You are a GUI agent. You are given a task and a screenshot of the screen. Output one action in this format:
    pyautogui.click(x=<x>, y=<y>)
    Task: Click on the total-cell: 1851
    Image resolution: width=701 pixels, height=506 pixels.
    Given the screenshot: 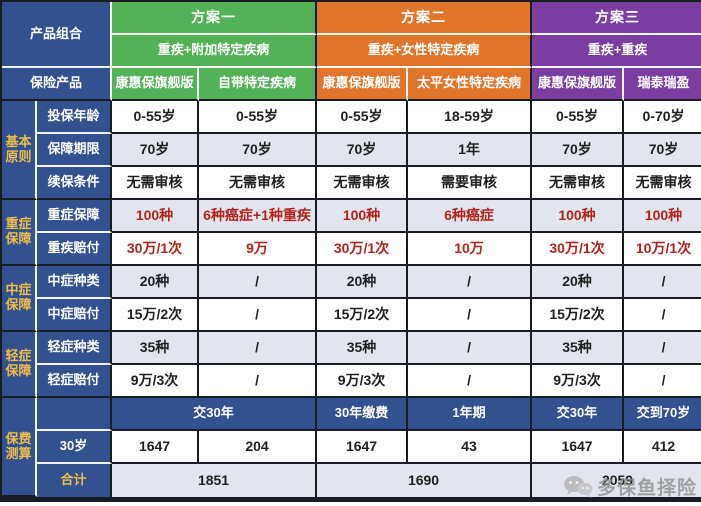 What is the action you would take?
    pyautogui.click(x=215, y=480)
    